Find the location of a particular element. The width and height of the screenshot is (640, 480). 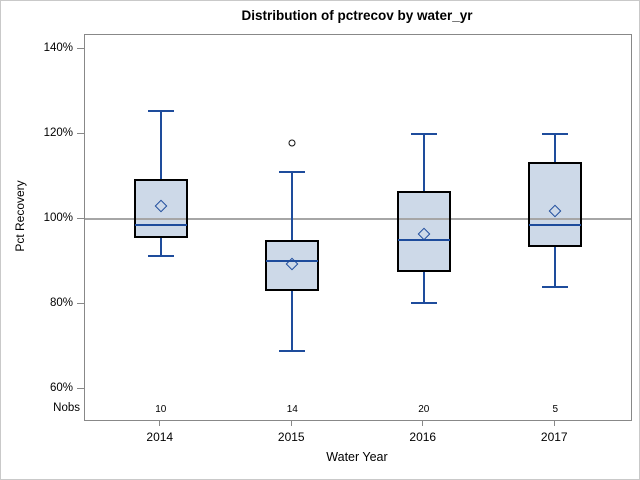

whisker-cap-top-2016 is located at coordinates (423, 134).